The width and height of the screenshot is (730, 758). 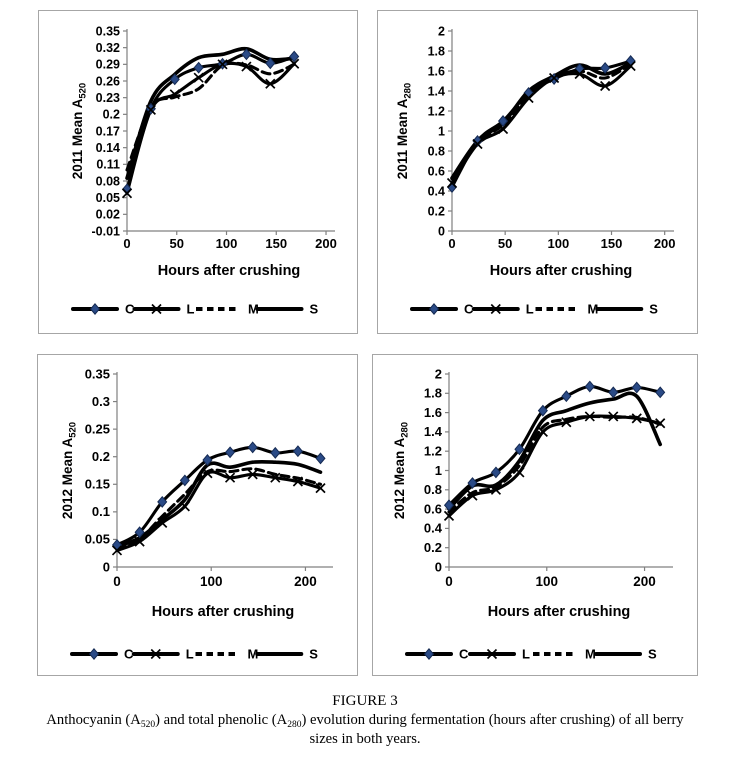 What do you see at coordinates (365, 739) in the screenshot?
I see `desc-line2: sizes in both years.` at bounding box center [365, 739].